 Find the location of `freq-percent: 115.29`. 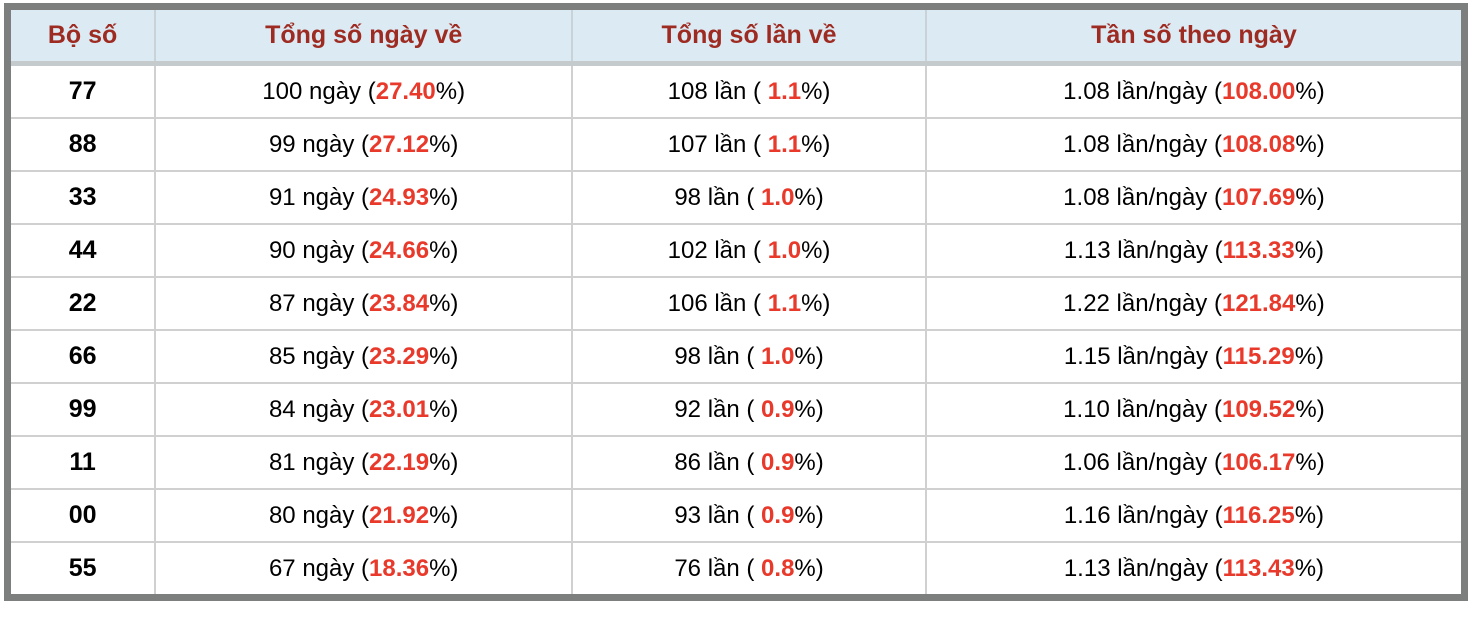

freq-percent: 115.29 is located at coordinates (1258, 356).